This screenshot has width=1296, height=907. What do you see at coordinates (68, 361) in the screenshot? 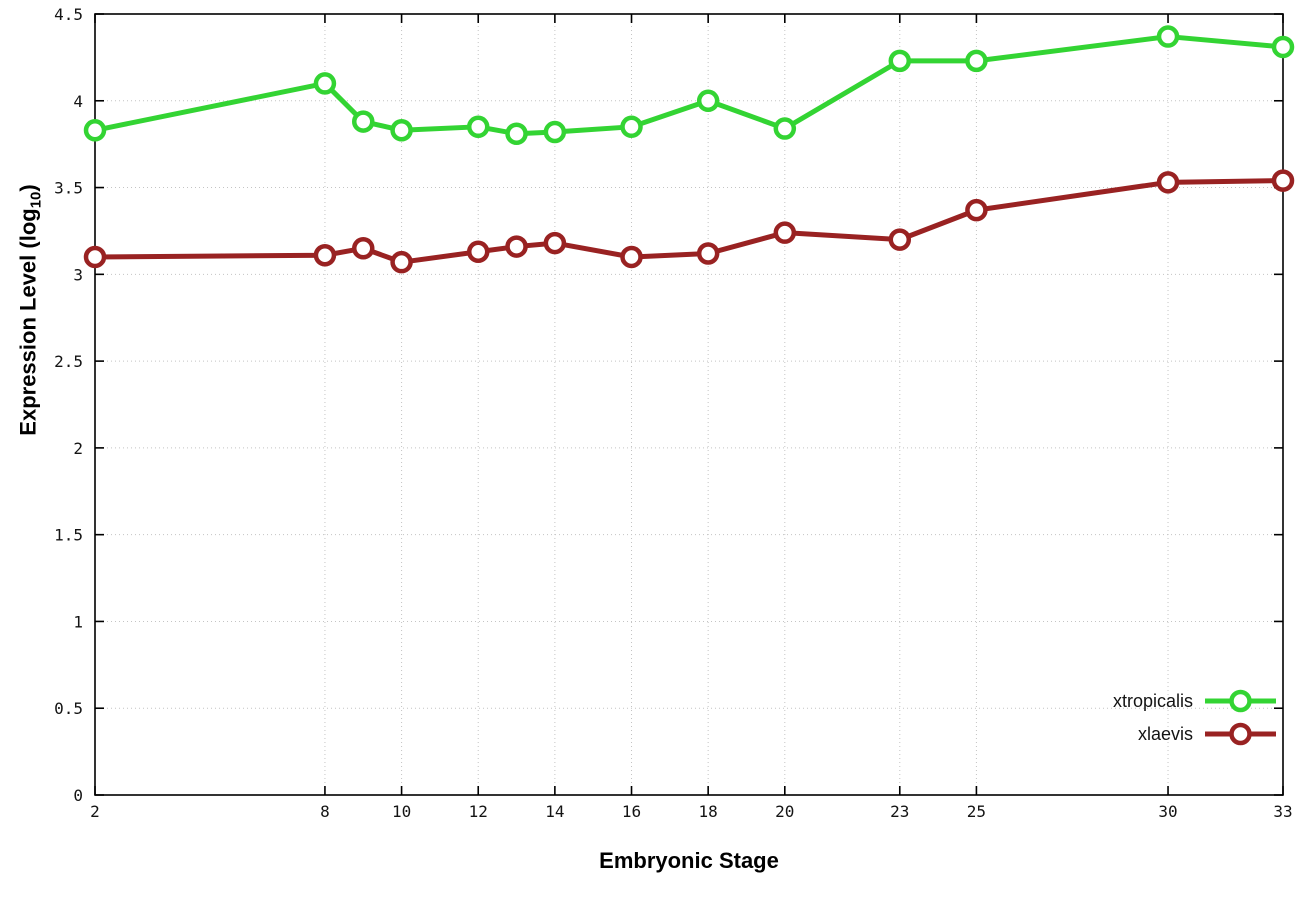
I see `y-tick-label: 2.5` at bounding box center [68, 361].